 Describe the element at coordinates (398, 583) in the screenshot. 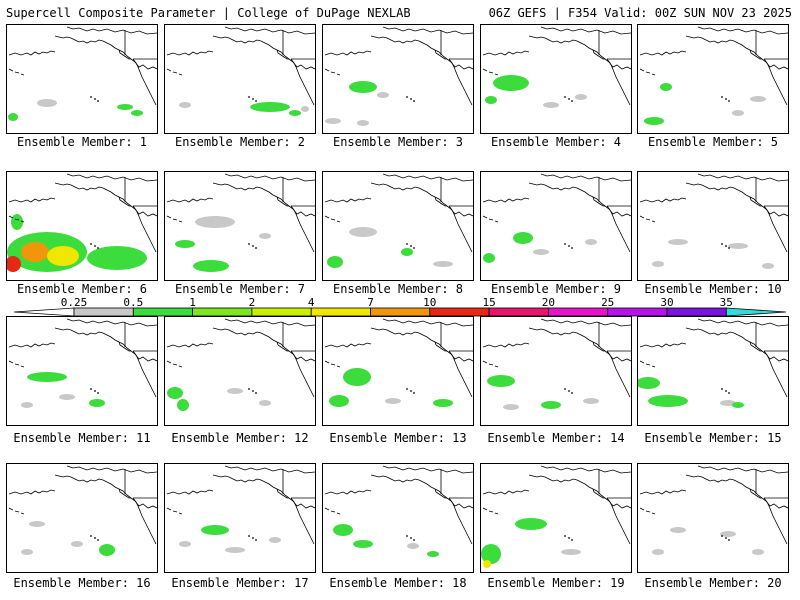

I see `ensemble-member-label: Ensemble Member: 18` at that location.